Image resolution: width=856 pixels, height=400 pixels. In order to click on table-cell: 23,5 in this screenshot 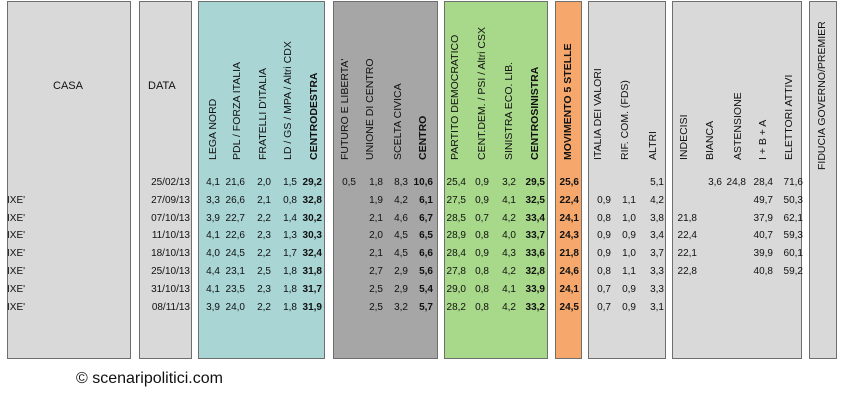, I will do `click(235, 289)`.